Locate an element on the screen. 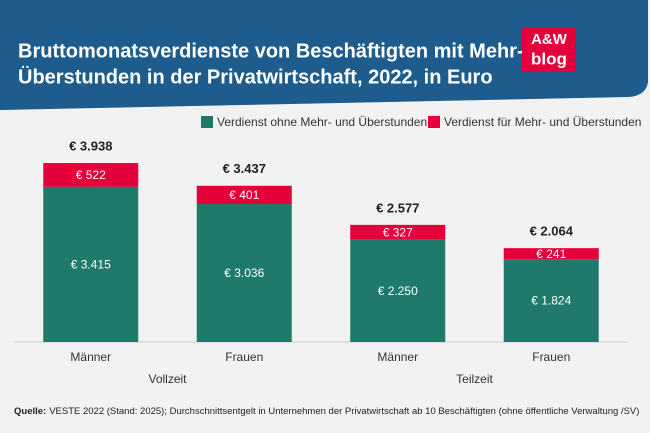  data-label: € 3.036 is located at coordinates (244, 273).